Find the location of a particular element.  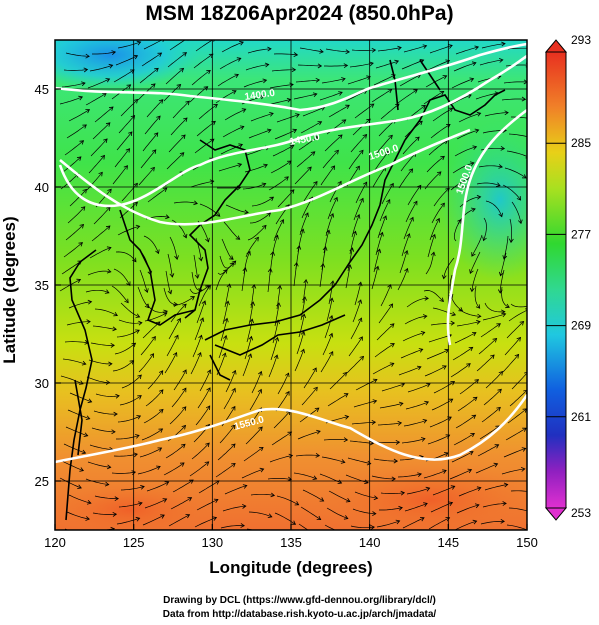

y-axis-label: Latitude (degrees) is located at coordinates (9, 290).